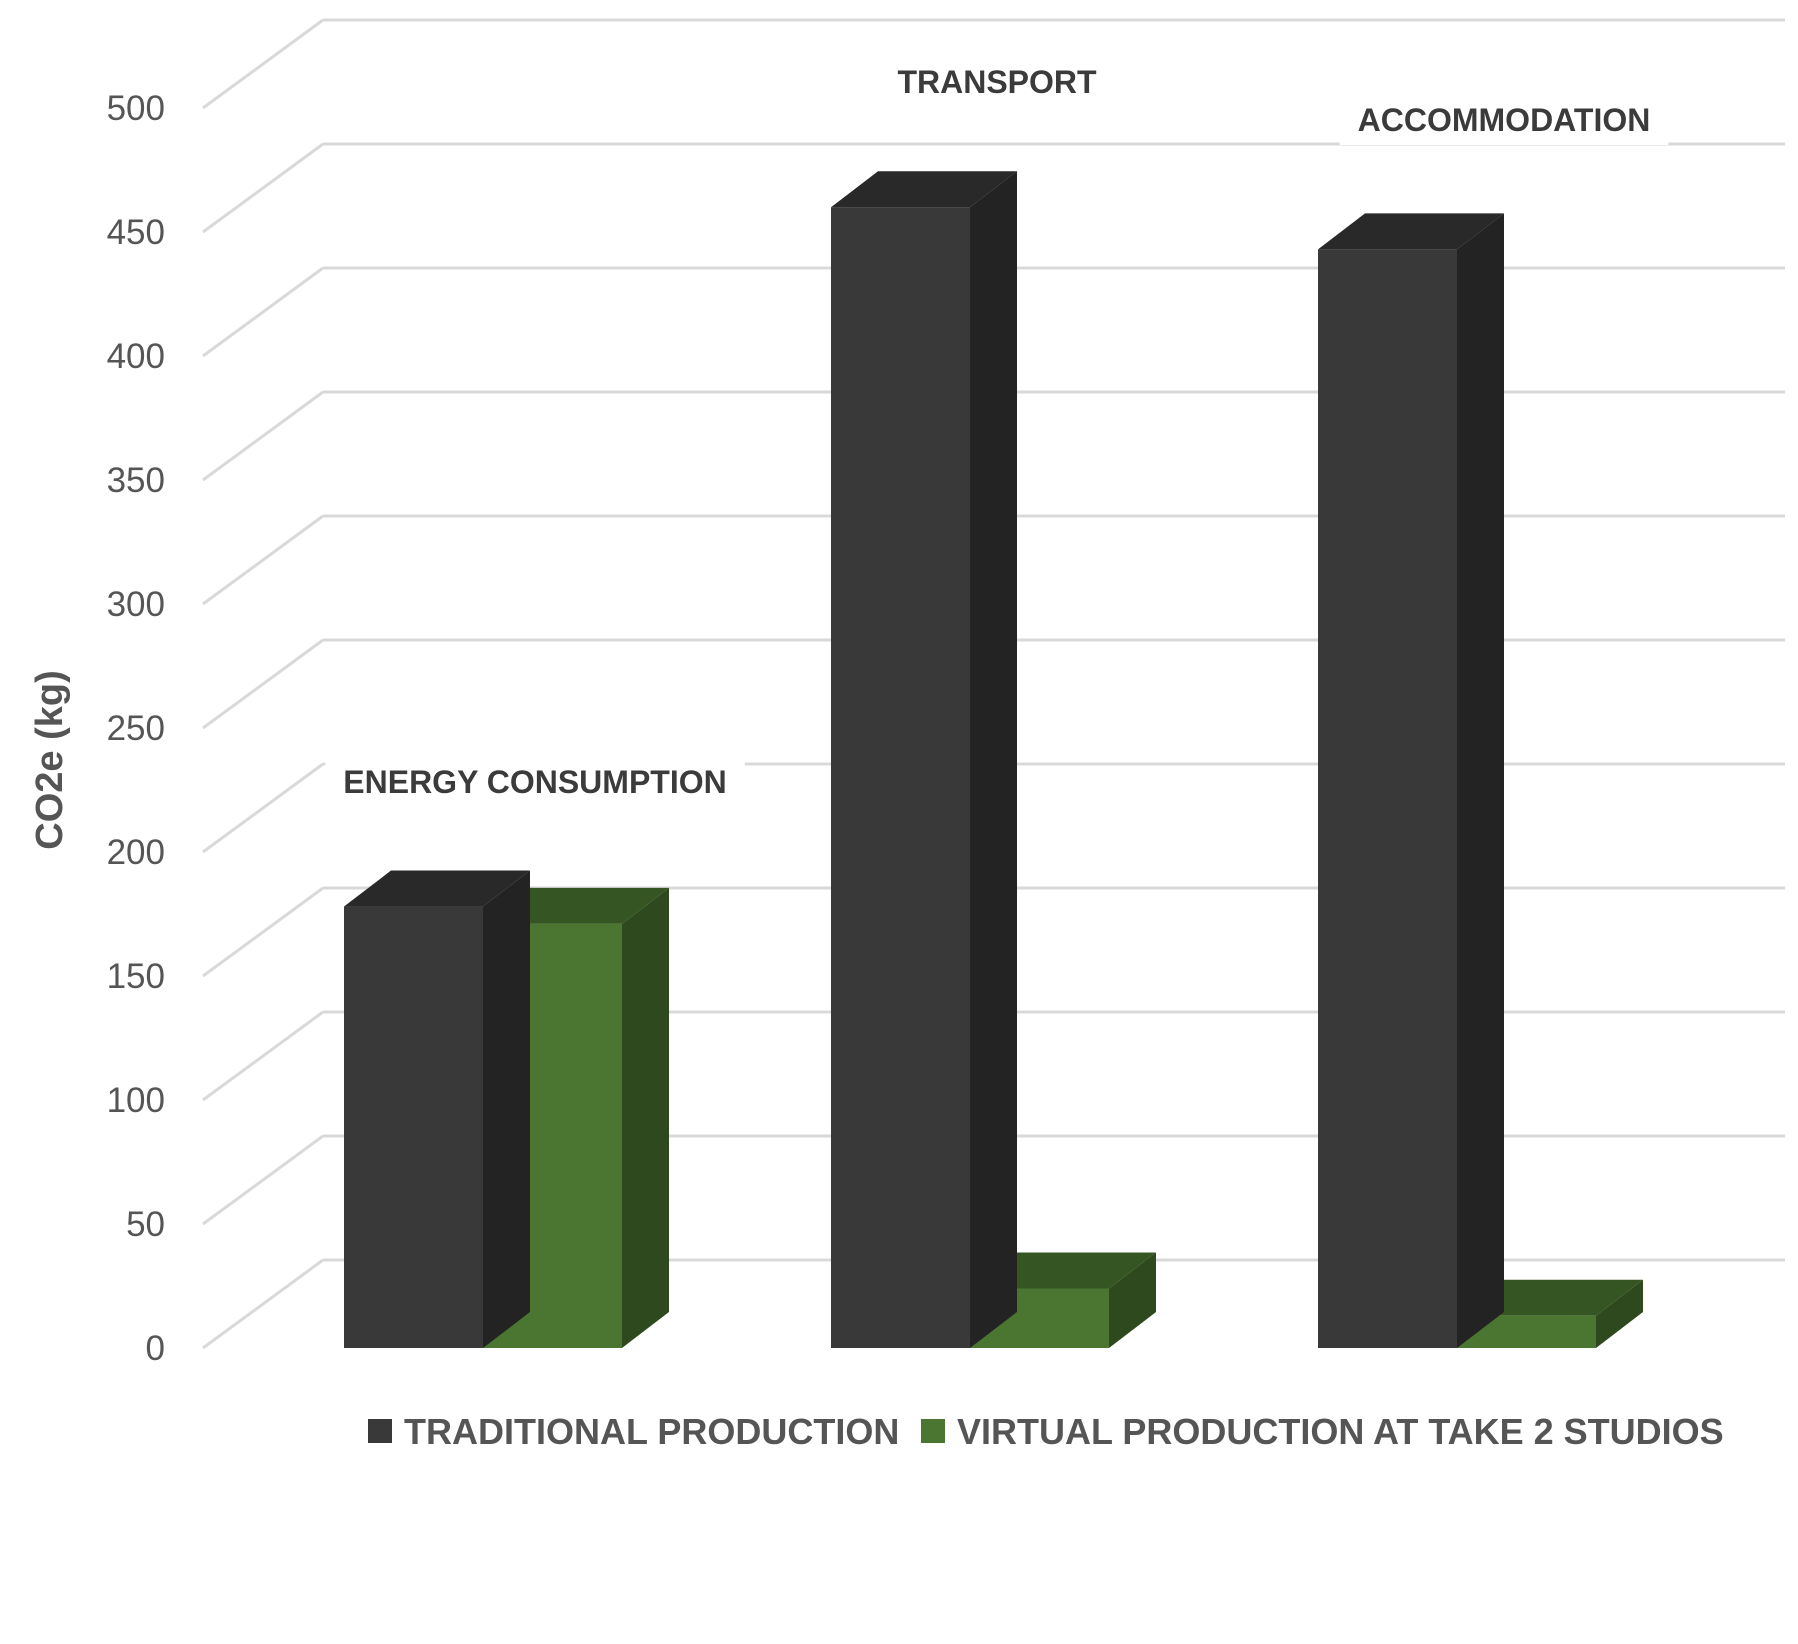 The height and width of the screenshot is (1644, 1798). What do you see at coordinates (145, 1224) in the screenshot?
I see `y-tick-label: 50` at bounding box center [145, 1224].